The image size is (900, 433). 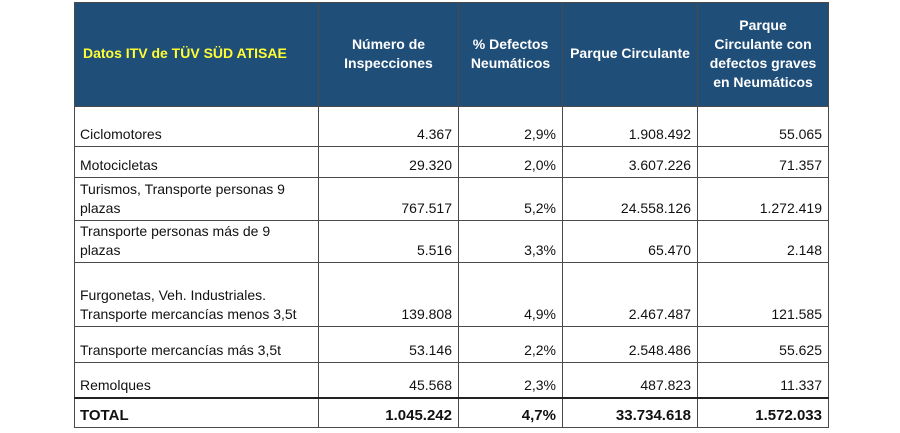 I want to click on total-defect-percent: 4,7%, so click(x=510, y=412).